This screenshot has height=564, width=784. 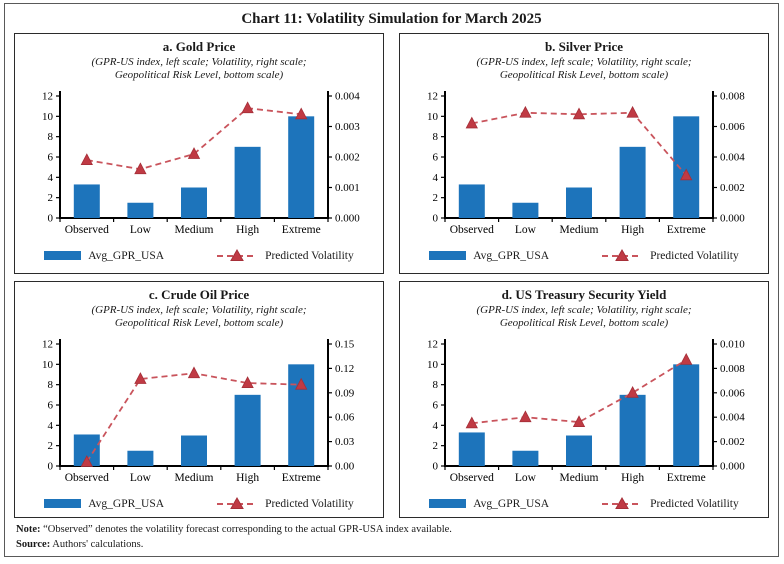 I want to click on svg-text: 0.03, so click(x=345, y=442).